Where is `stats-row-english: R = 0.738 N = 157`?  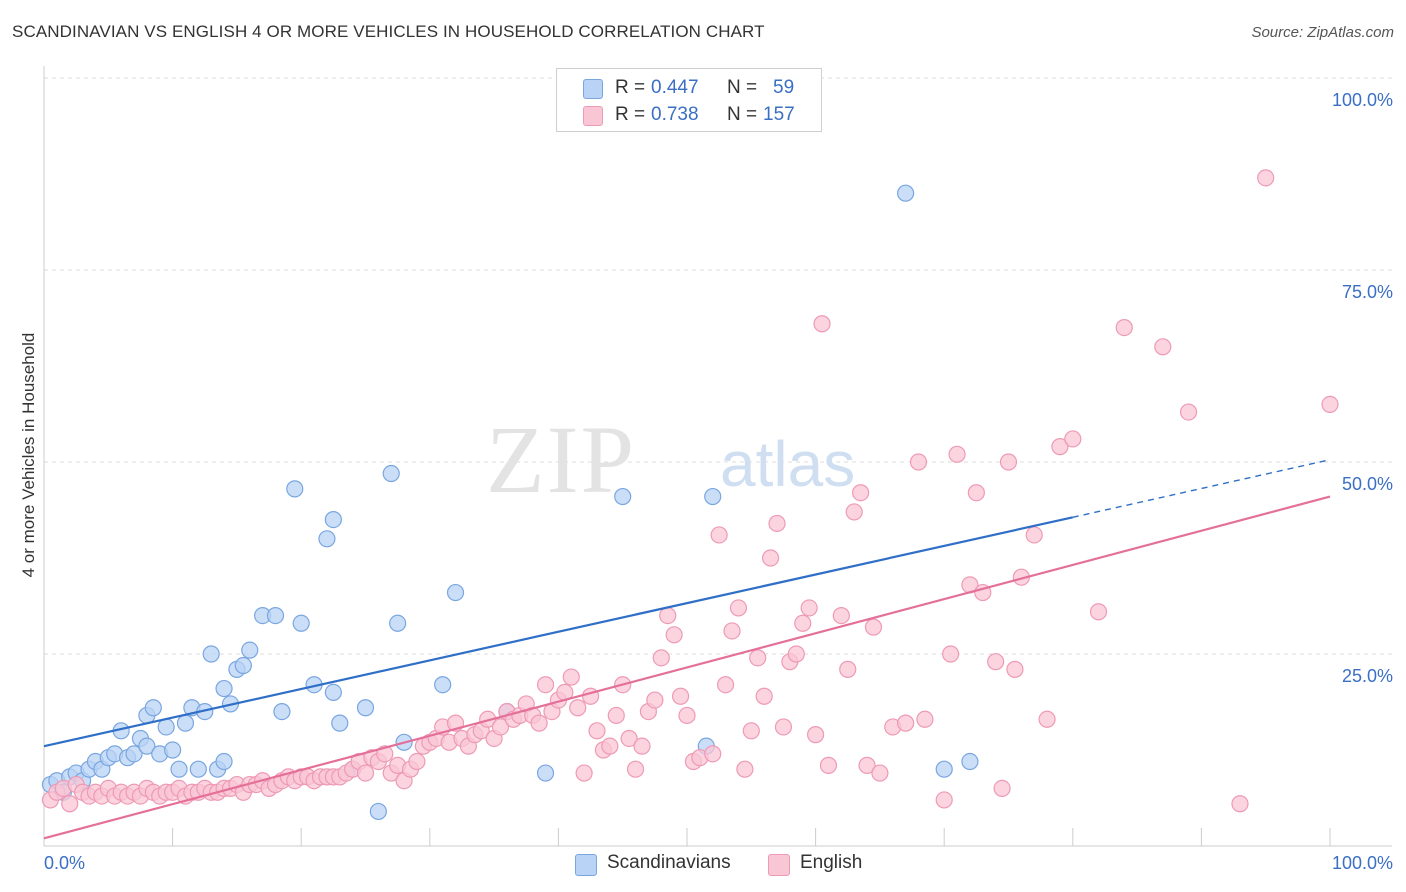
stats-row-english: R = 0.738 N = 157 is located at coordinates (689, 115).